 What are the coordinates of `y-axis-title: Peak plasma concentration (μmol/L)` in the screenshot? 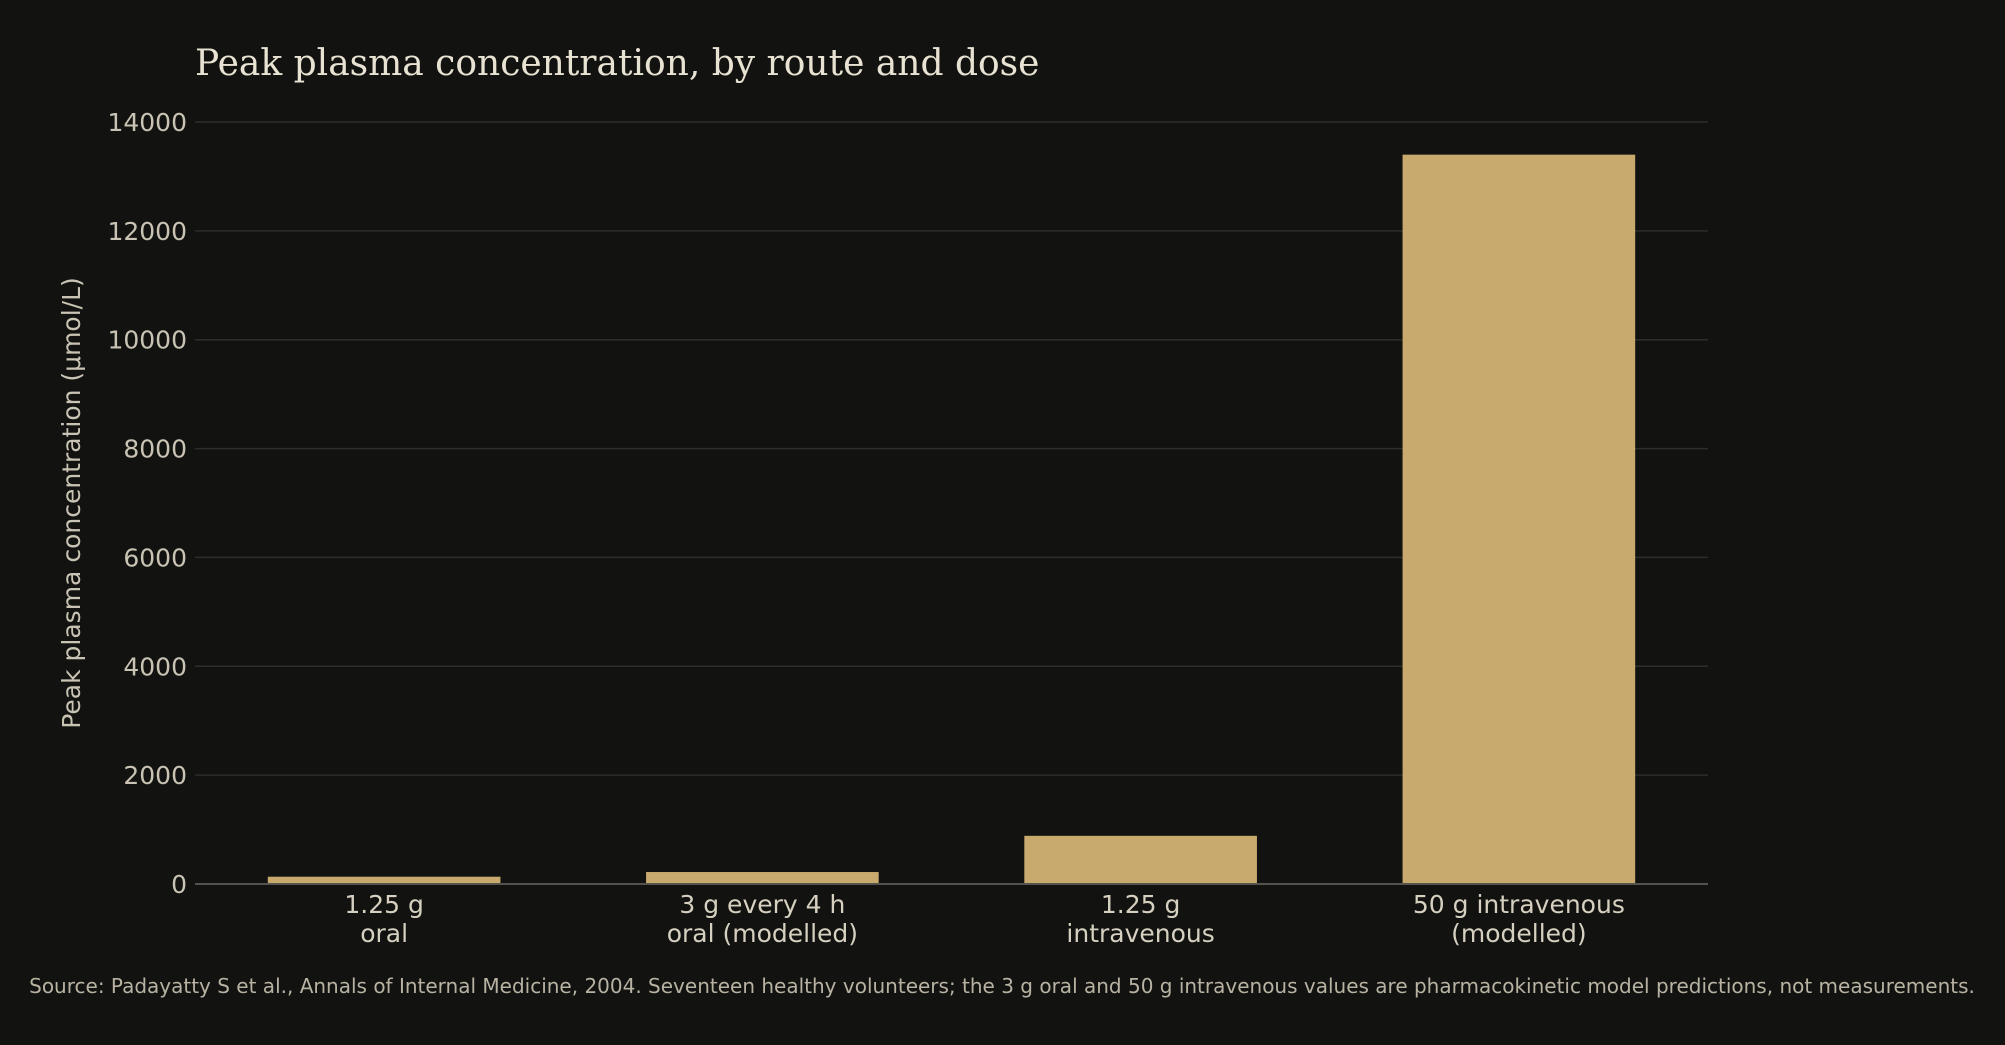 It's located at (71, 503).